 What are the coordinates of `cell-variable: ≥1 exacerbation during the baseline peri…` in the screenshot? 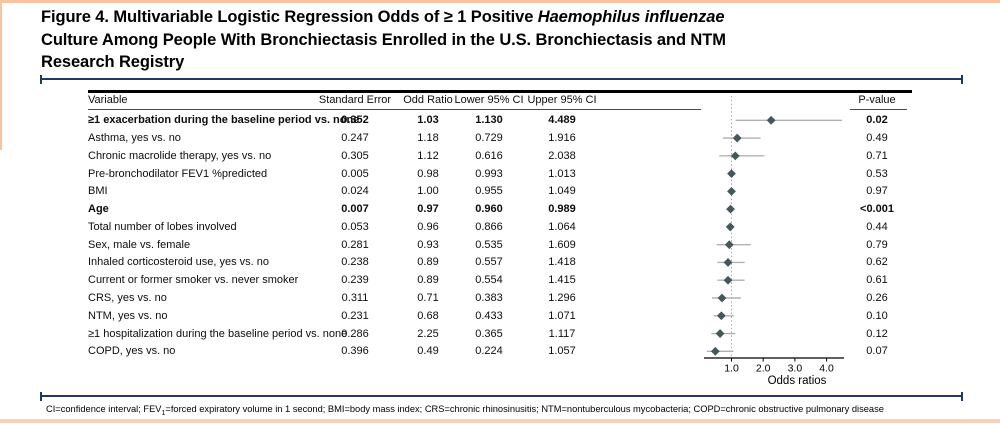 It's located at (224, 120).